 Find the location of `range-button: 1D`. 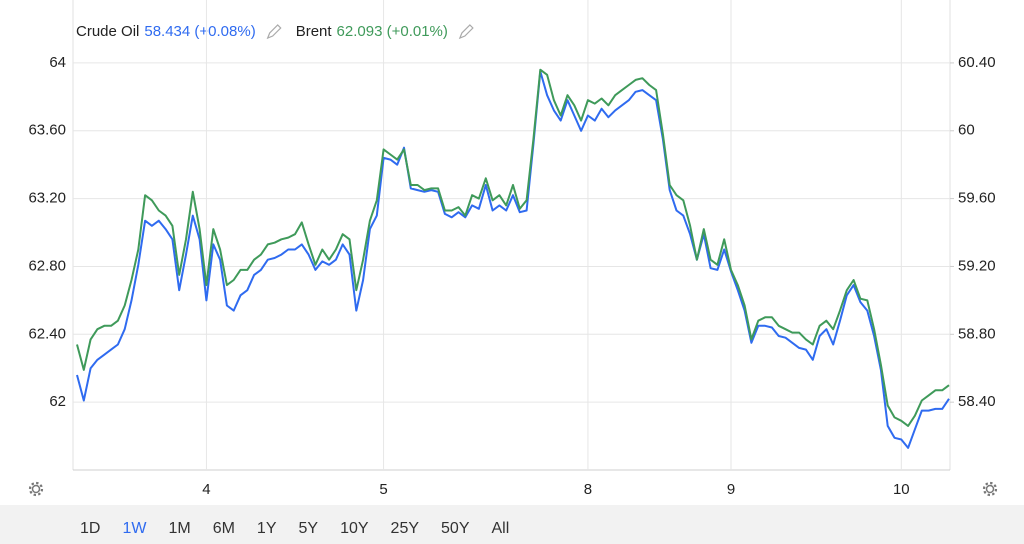

range-button: 1D is located at coordinates (90, 528).